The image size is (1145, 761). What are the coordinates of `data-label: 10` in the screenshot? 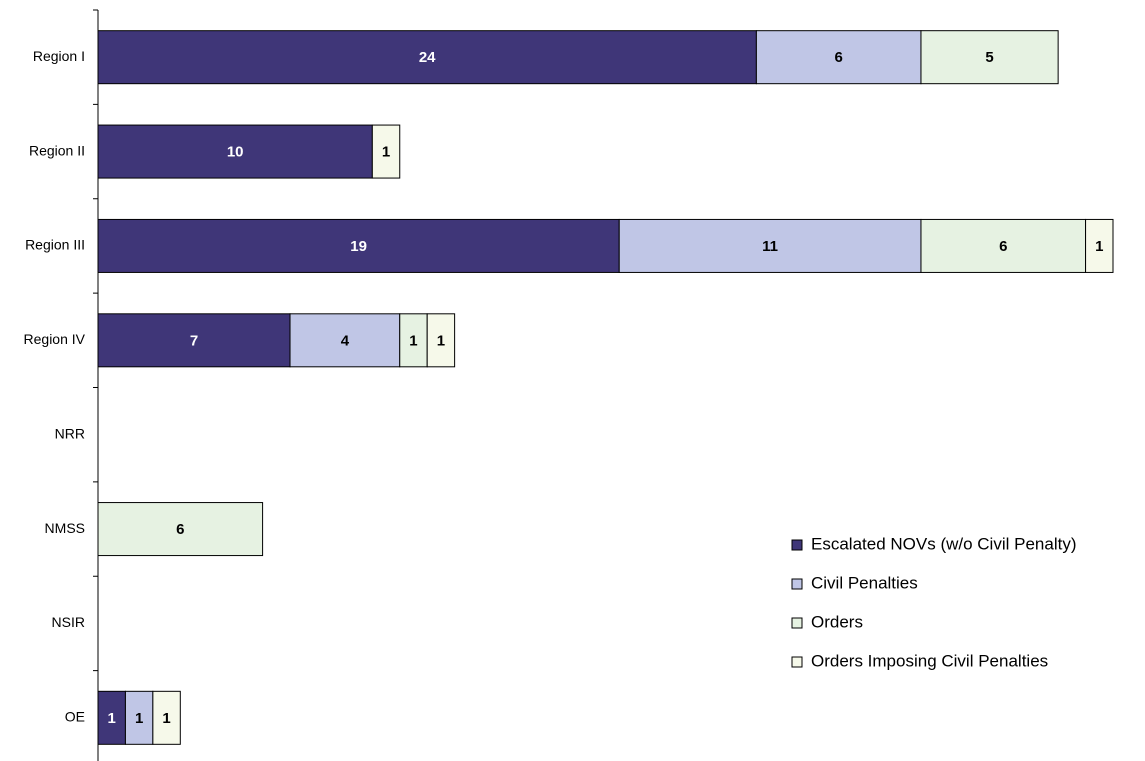 It's located at (235, 152).